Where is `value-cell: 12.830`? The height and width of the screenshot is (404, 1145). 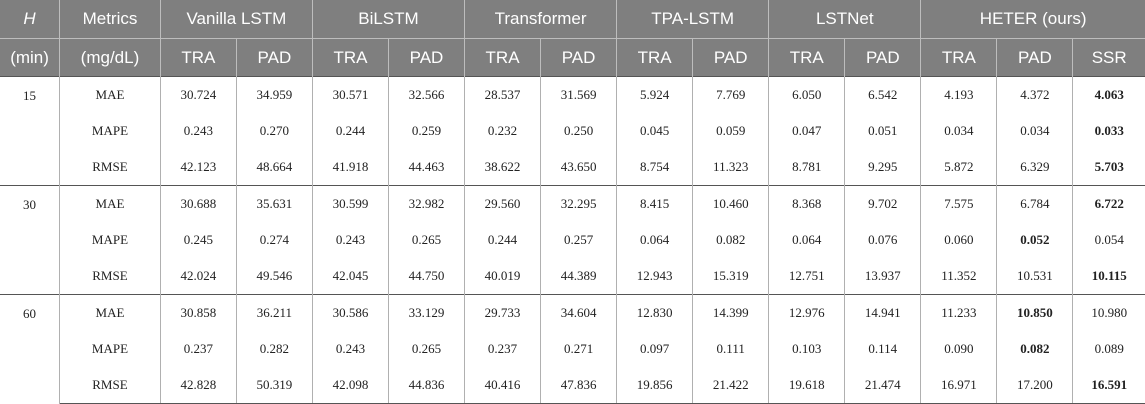
value-cell: 12.830 is located at coordinates (655, 312).